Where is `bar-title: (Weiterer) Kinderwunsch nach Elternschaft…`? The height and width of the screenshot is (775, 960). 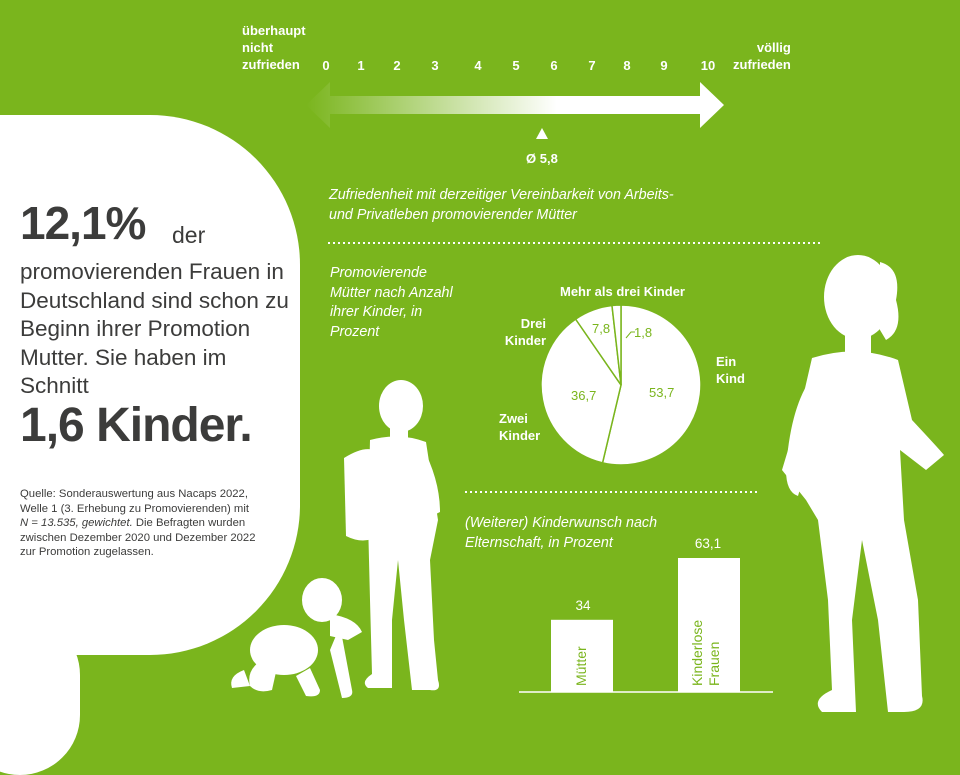
bar-title: (Weiterer) Kinderwunsch nach Elternschaft… is located at coordinates (561, 533).